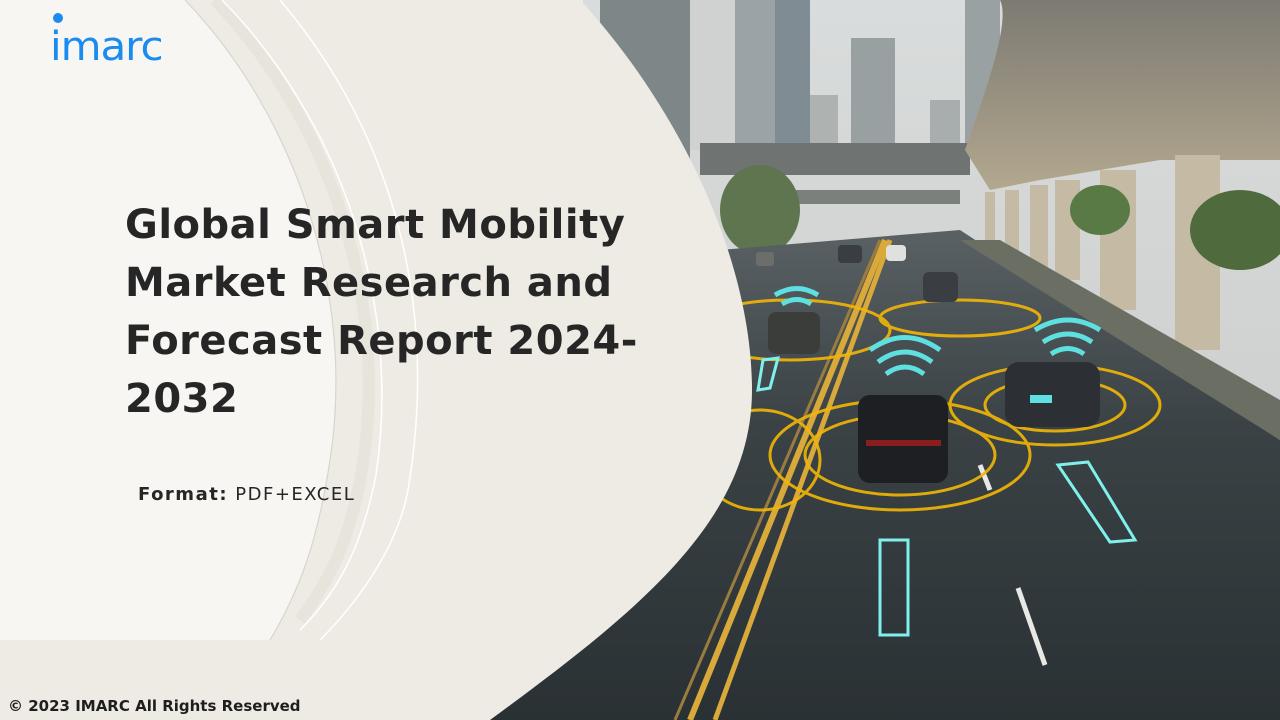  What do you see at coordinates (58, 18) in the screenshot?
I see `logo-dot-icon` at bounding box center [58, 18].